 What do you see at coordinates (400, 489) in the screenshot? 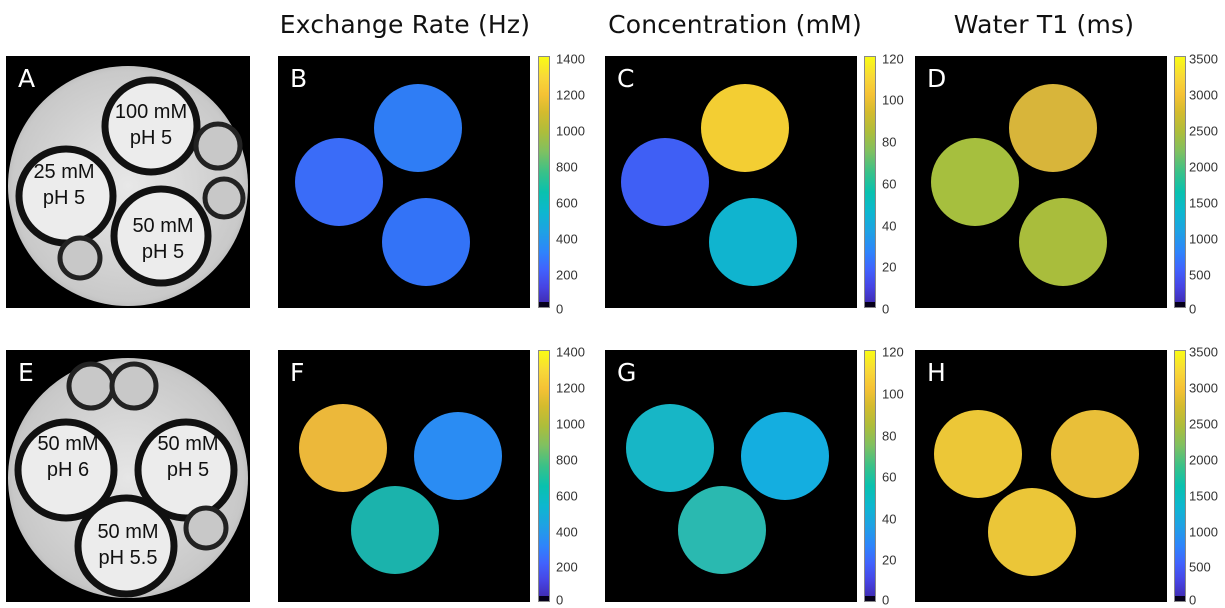
I see `map-f` at bounding box center [400, 489].